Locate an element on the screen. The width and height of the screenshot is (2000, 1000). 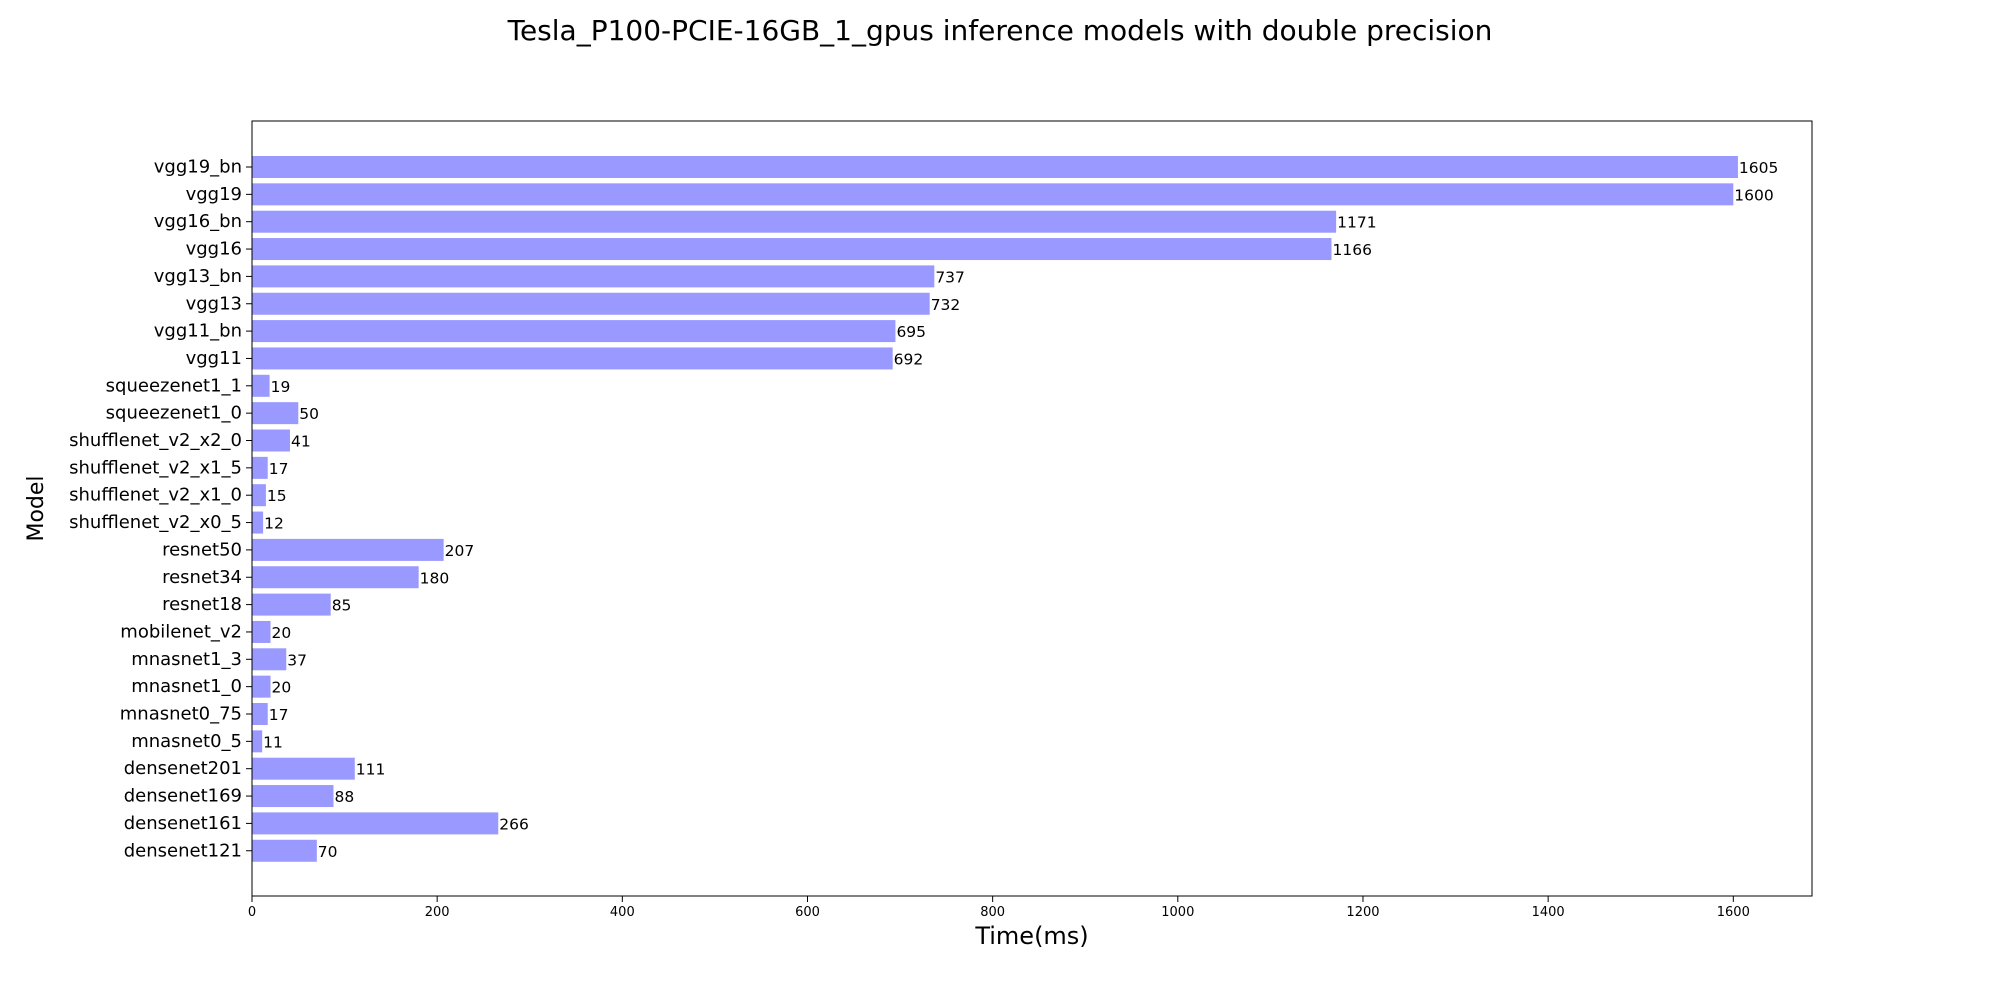
y-tick-label: mnasnet1_3 is located at coordinates (186, 659).